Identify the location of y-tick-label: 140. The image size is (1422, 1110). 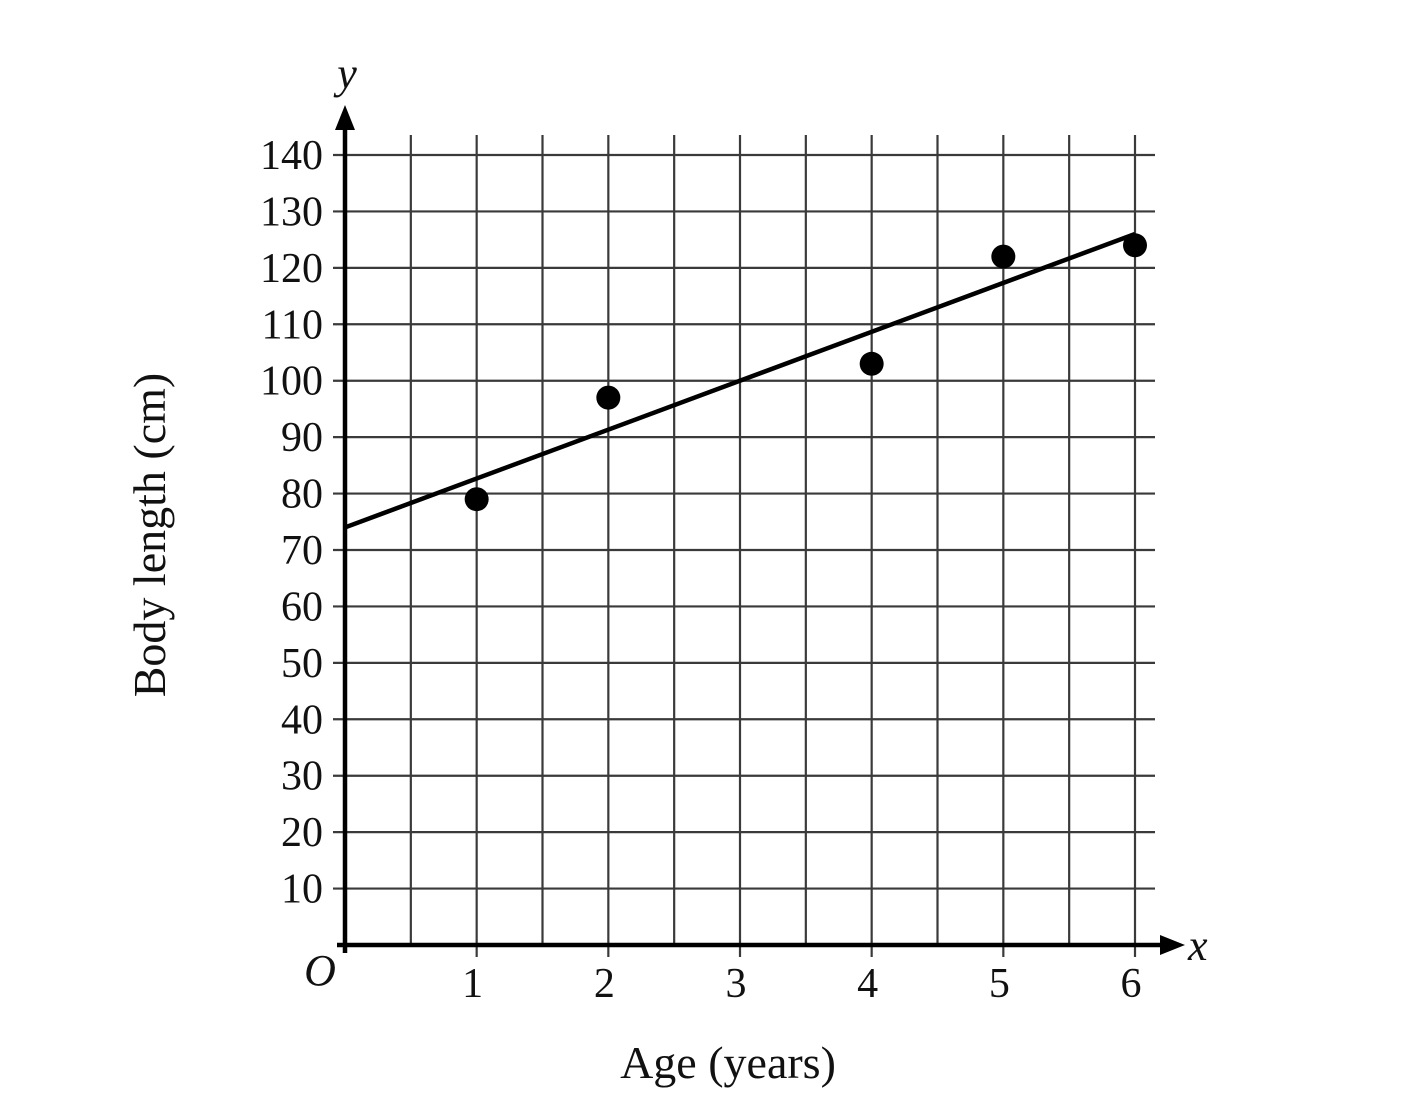
(291, 156).